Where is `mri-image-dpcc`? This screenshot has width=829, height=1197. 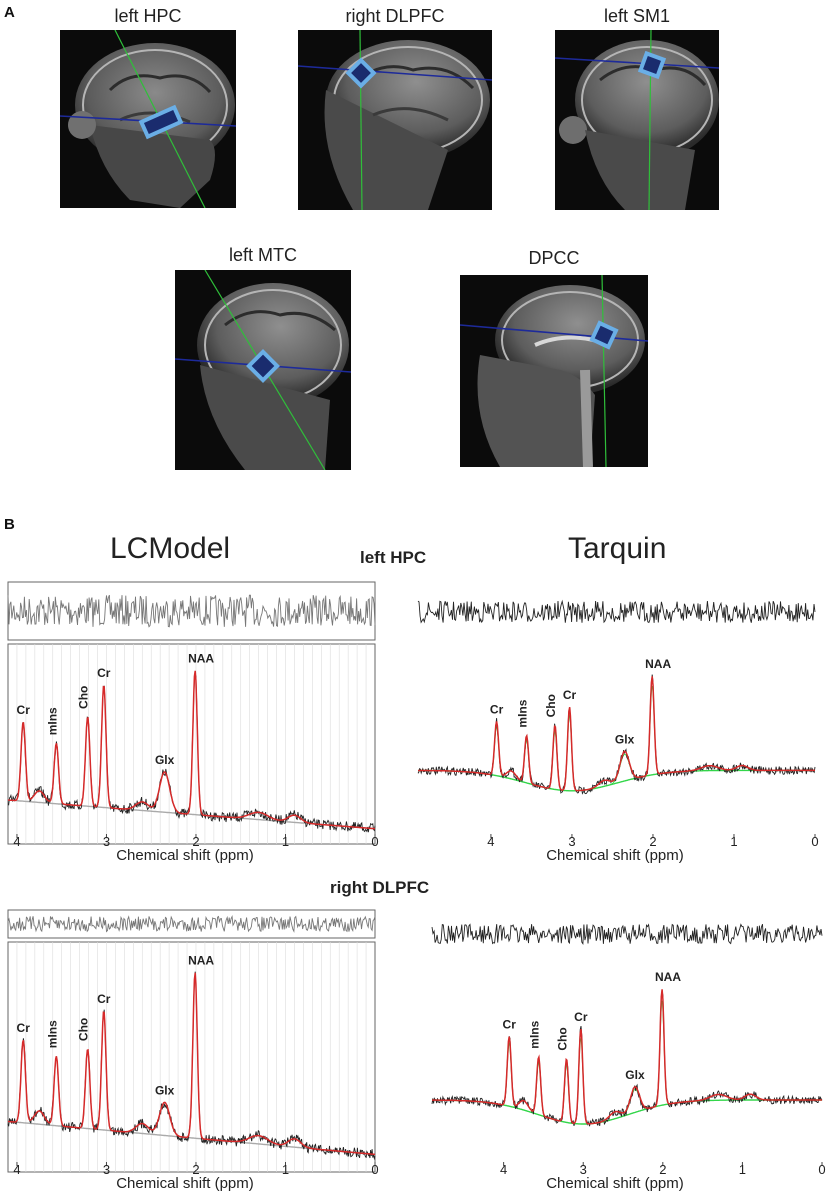
mri-image-dpcc is located at coordinates (554, 371).